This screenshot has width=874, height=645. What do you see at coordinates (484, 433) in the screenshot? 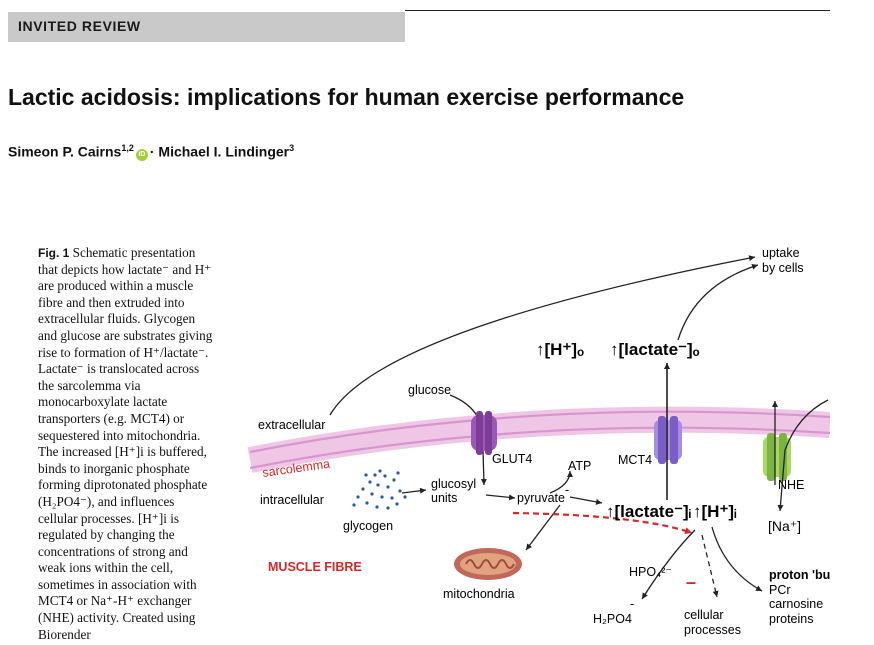
I see `glut4-transporter` at bounding box center [484, 433].